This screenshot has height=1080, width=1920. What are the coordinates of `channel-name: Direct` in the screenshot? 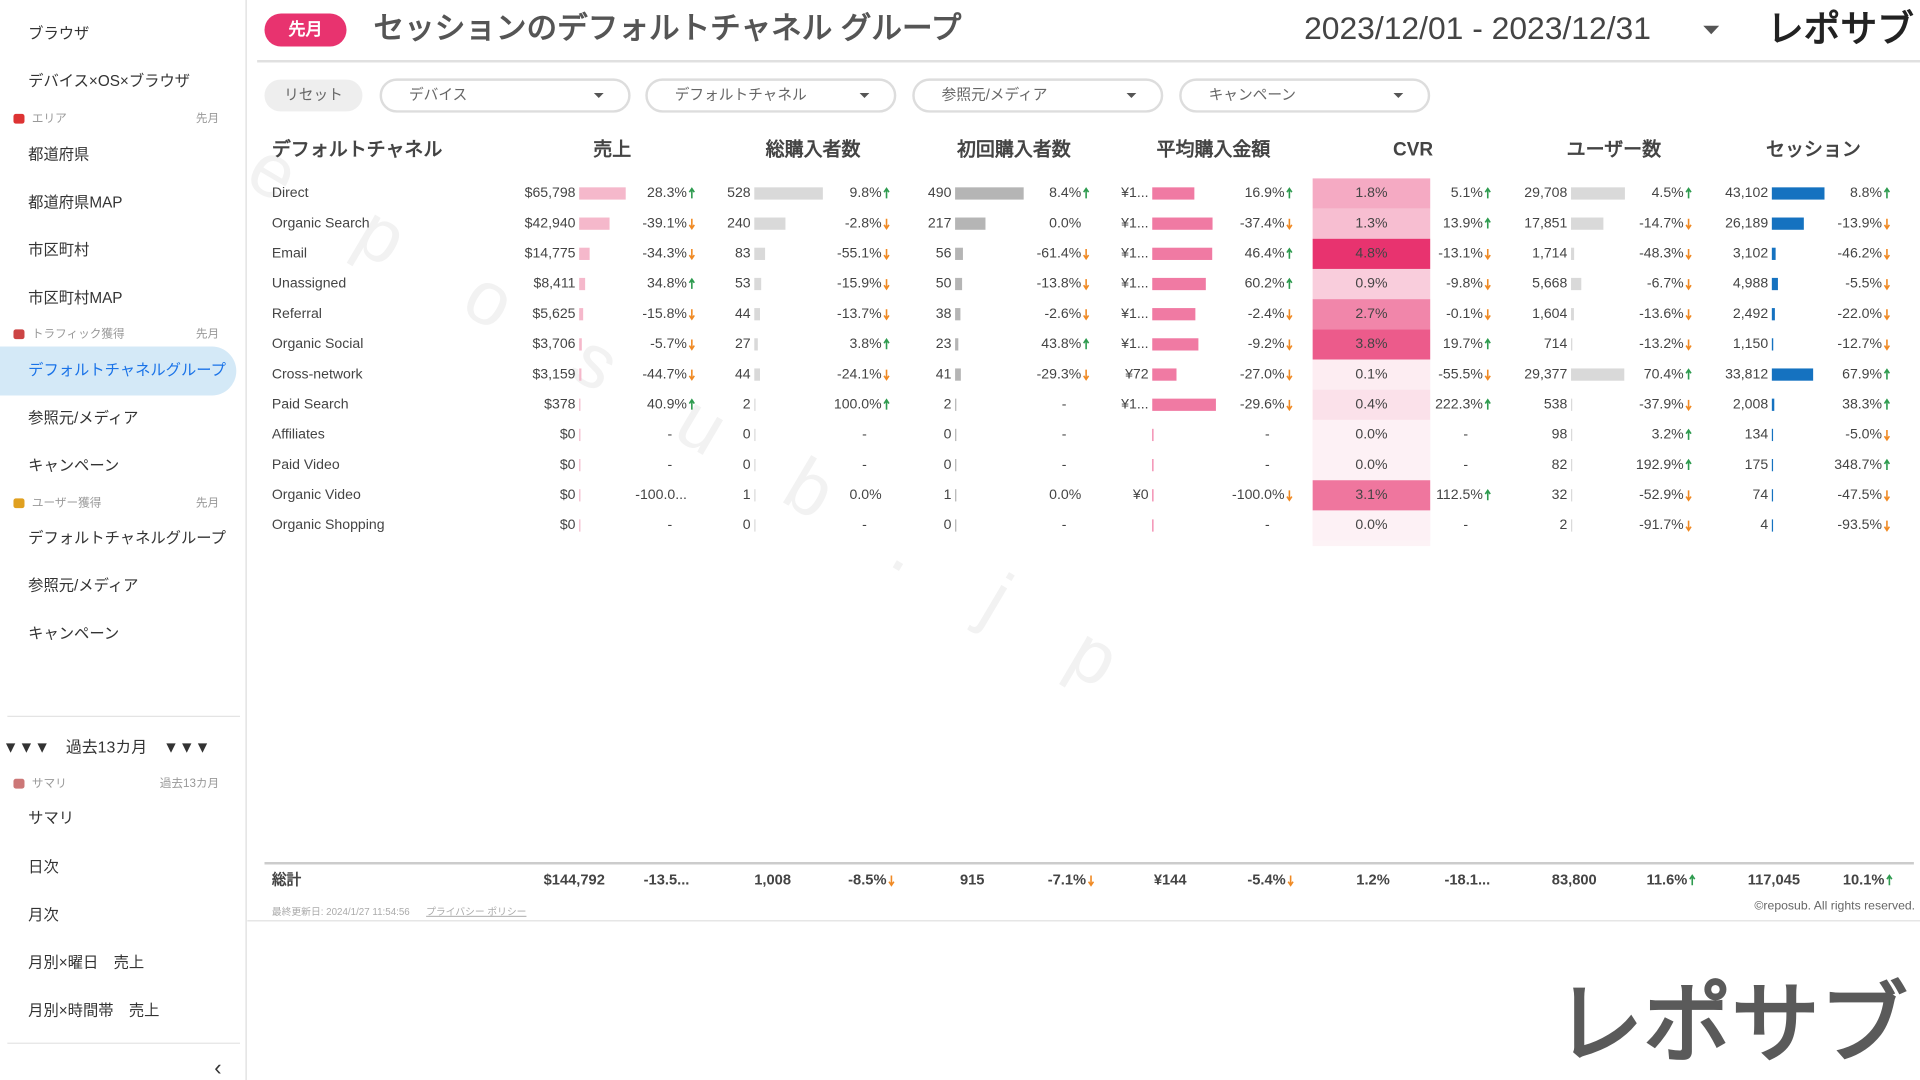 It's located at (290, 192).